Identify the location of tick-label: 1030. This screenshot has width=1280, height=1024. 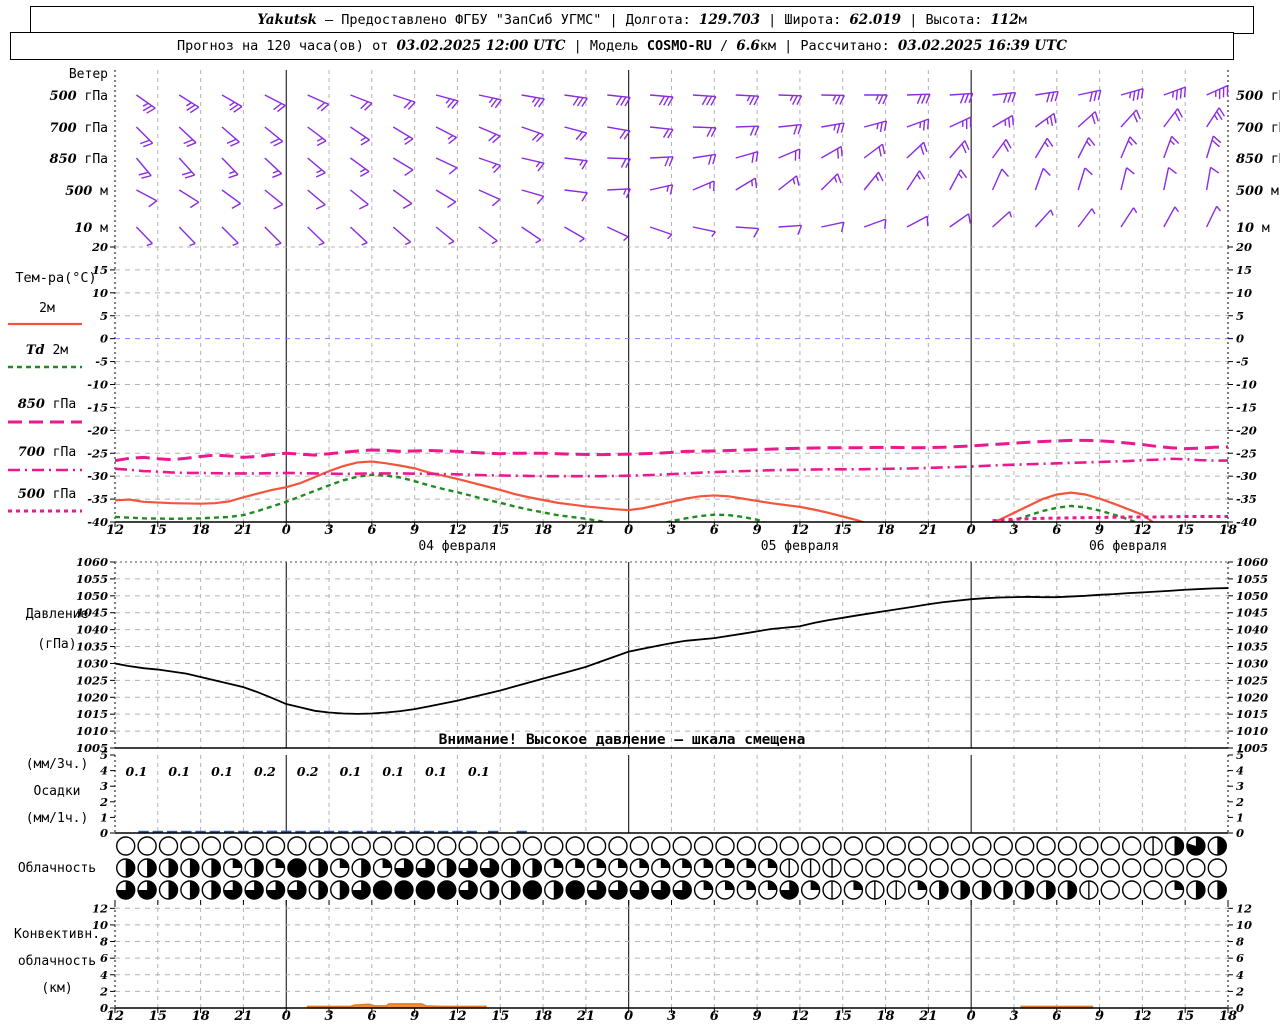
(92, 663).